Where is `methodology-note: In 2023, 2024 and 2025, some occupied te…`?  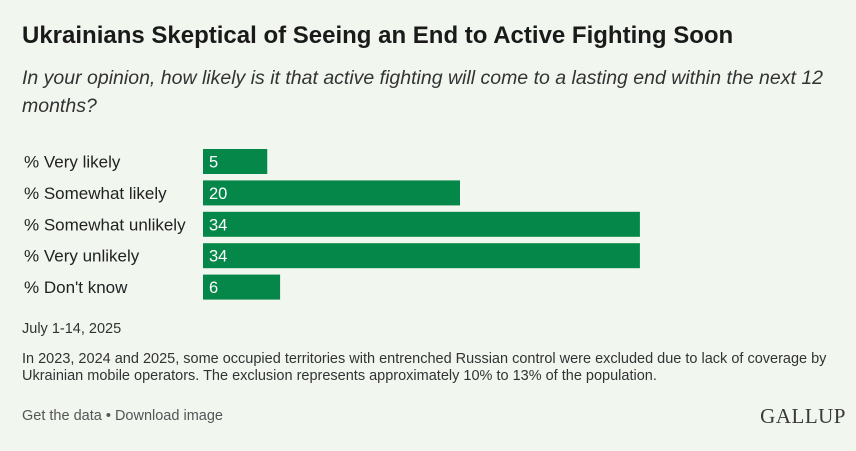
methodology-note: In 2023, 2024 and 2025, some occupied te… is located at coordinates (424, 367).